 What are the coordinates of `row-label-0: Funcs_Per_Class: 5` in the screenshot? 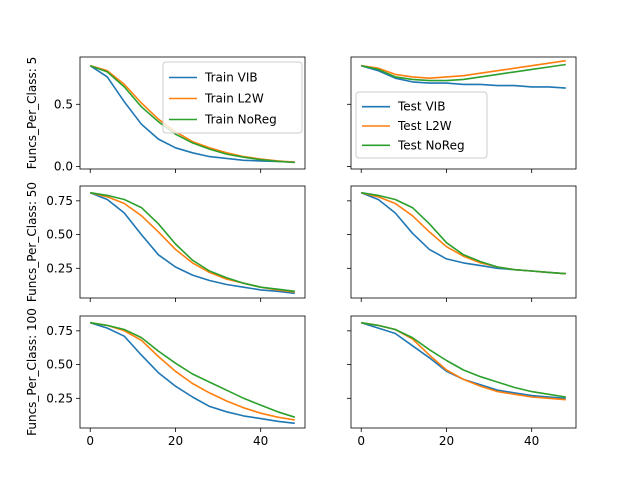 It's located at (32, 113).